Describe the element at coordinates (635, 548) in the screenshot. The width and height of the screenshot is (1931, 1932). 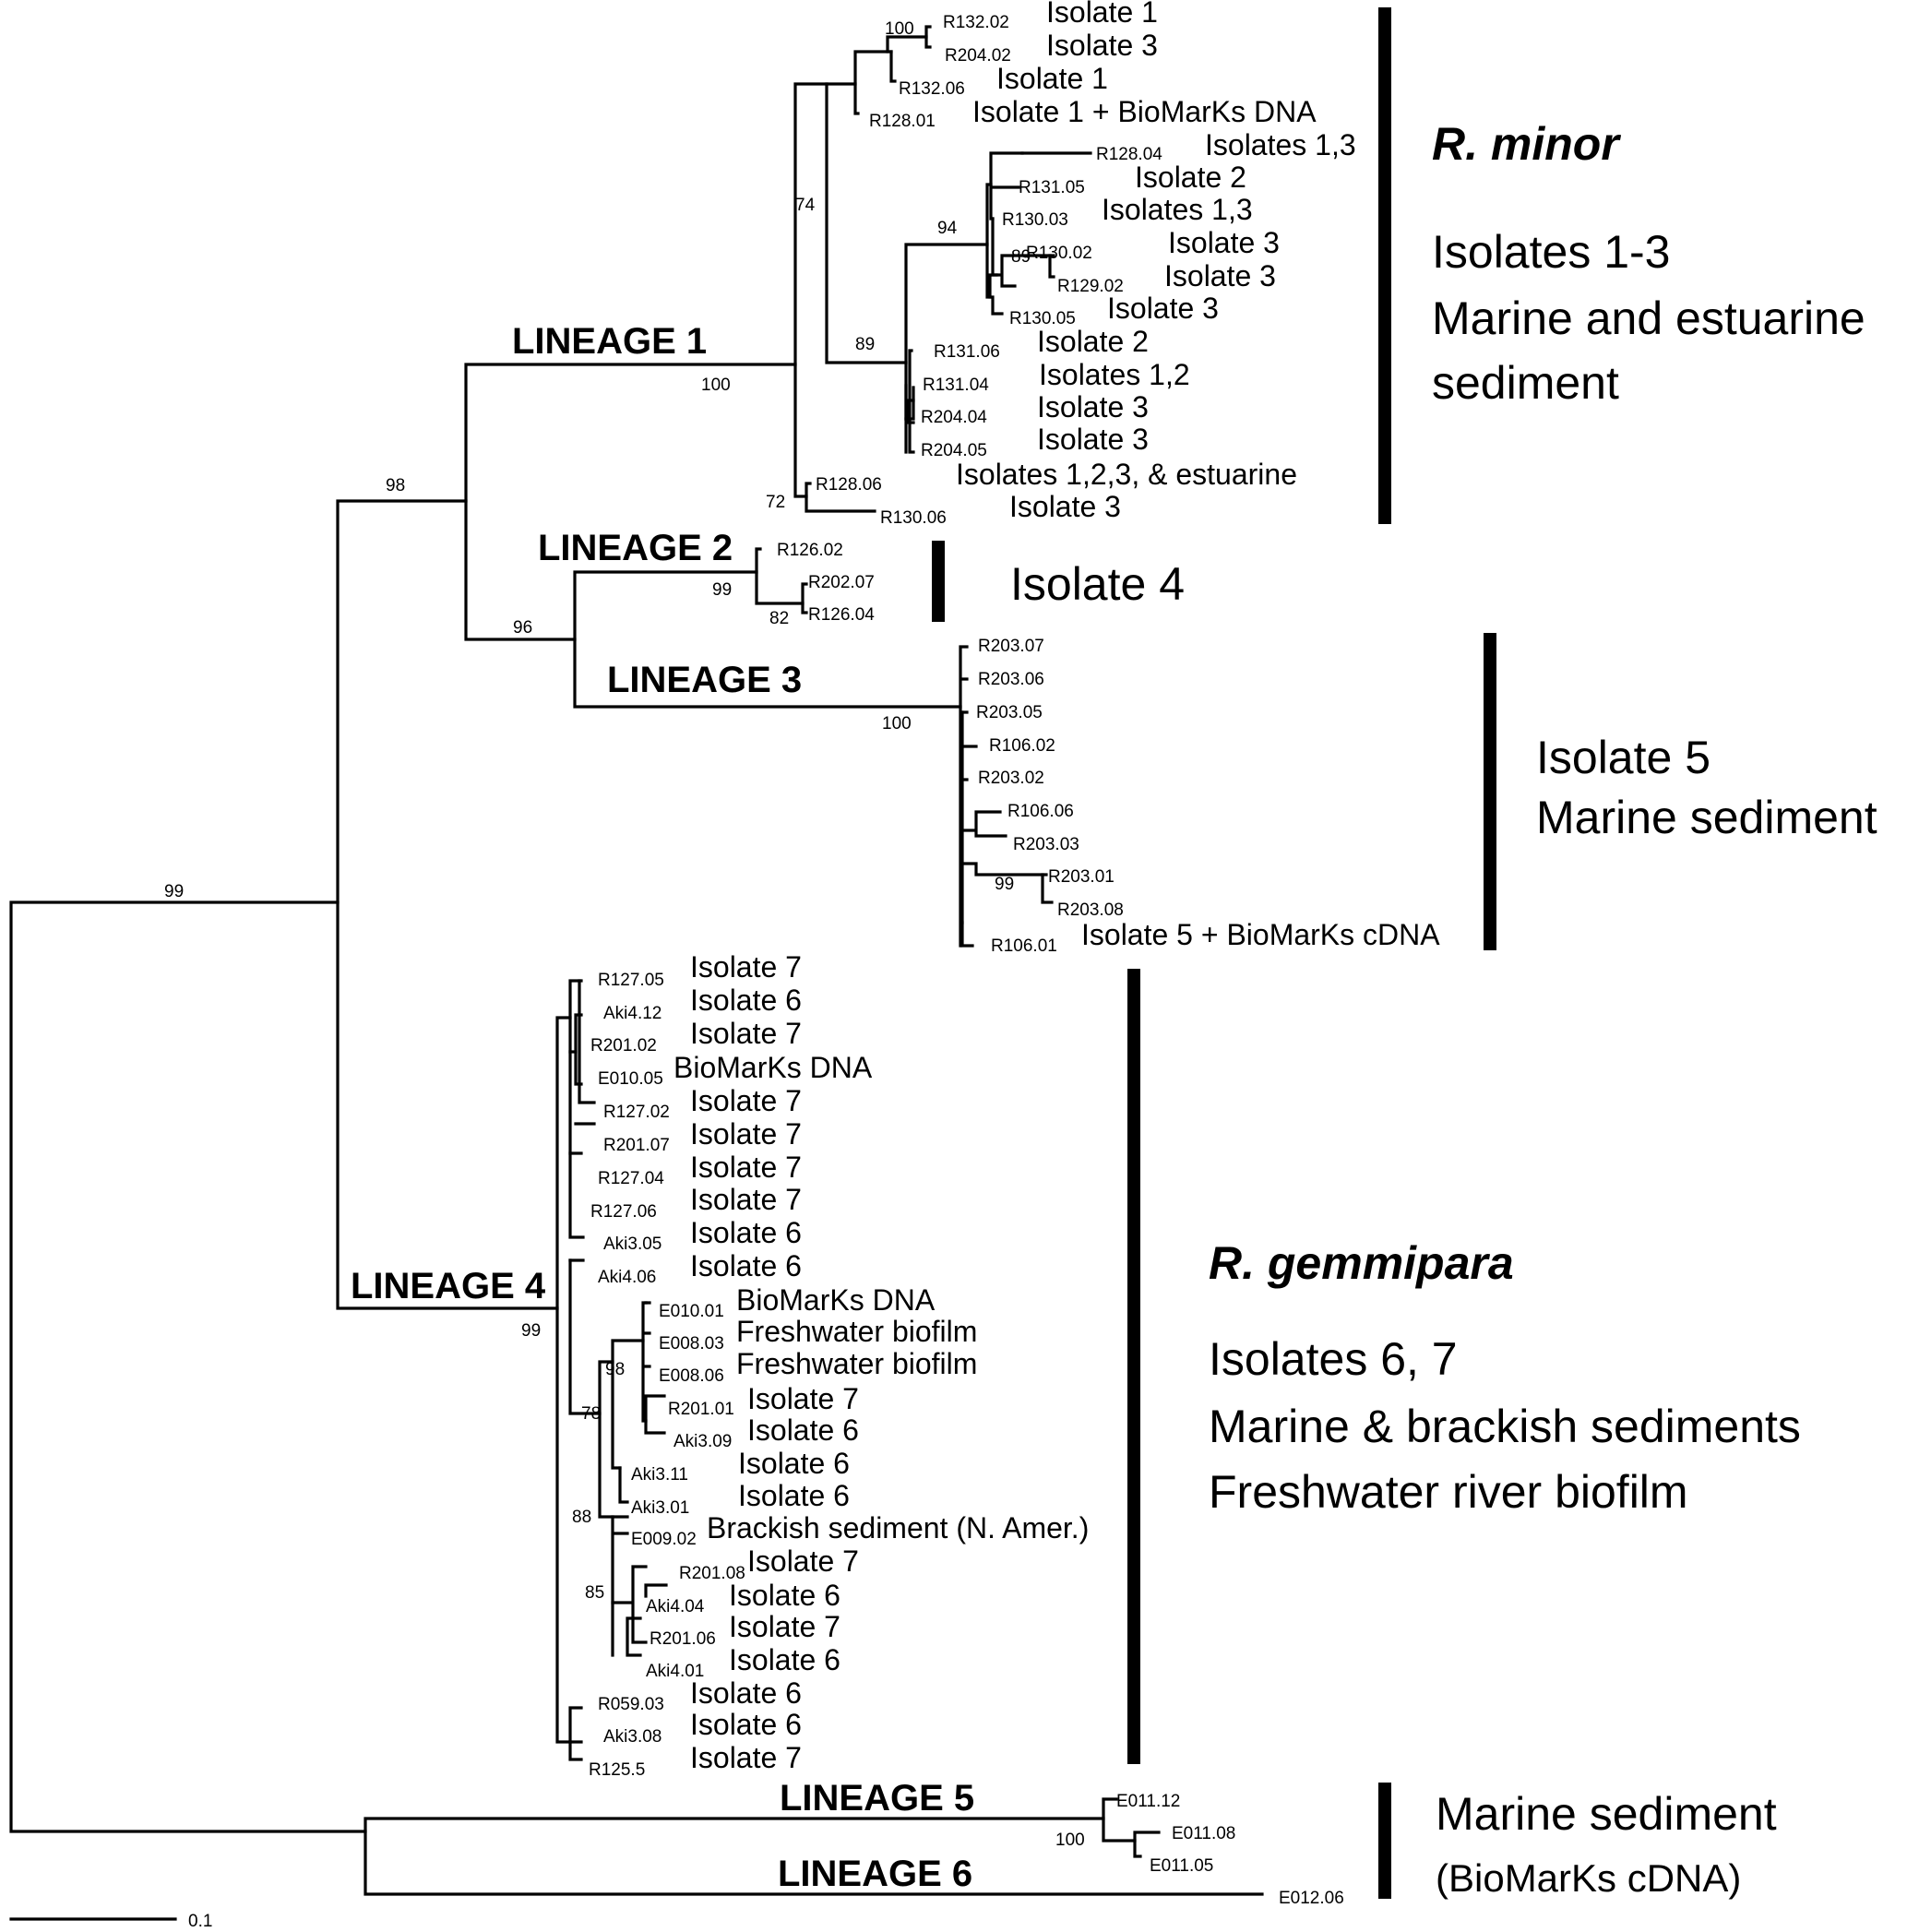
I see `lineage-label: LINEAGE 2` at that location.